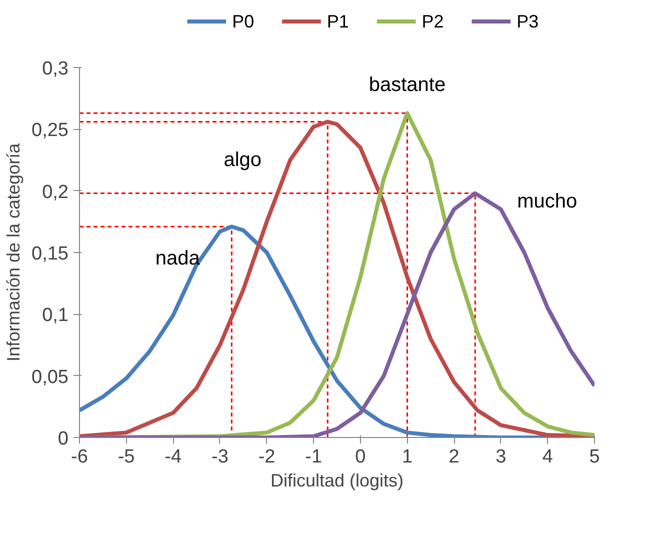  Describe the element at coordinates (337, 22) in the screenshot. I see `legend-label: P1` at that location.